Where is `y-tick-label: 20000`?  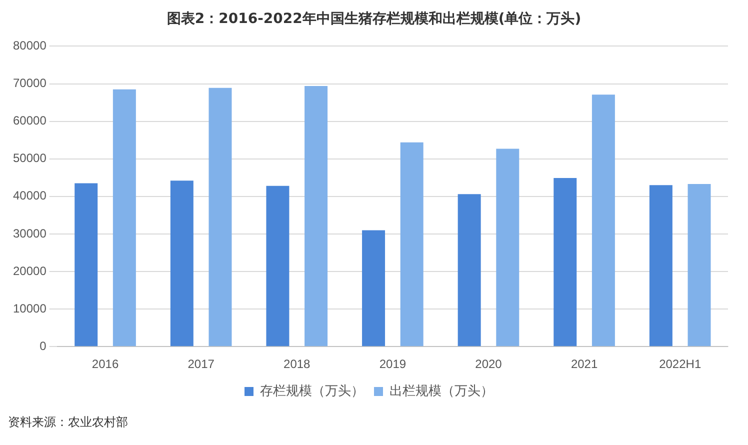 y-tick-label: 20000 is located at coordinates (29, 271).